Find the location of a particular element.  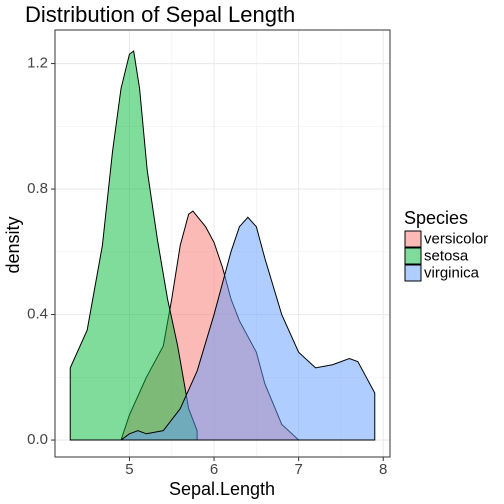

x-tick-label: 8 is located at coordinates (383, 469).